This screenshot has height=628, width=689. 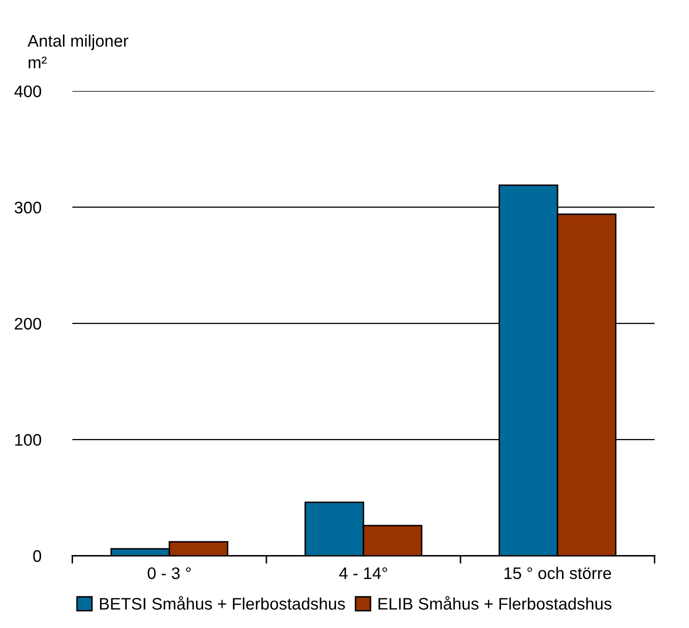 I want to click on y-axis-title: Antal miljoner m², so click(x=78, y=51).